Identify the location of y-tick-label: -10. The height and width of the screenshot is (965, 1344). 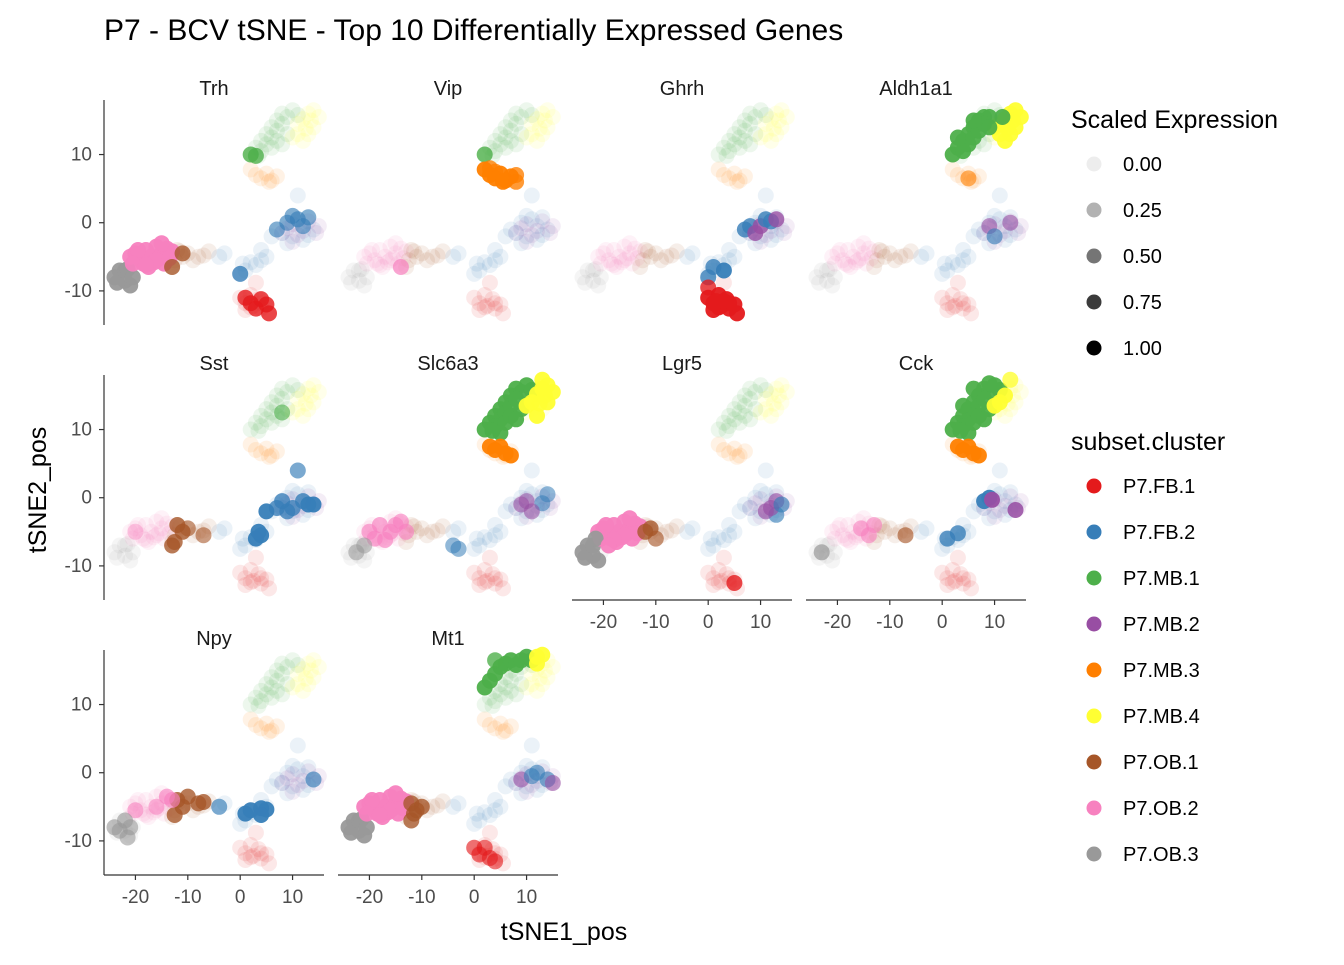
(78, 291).